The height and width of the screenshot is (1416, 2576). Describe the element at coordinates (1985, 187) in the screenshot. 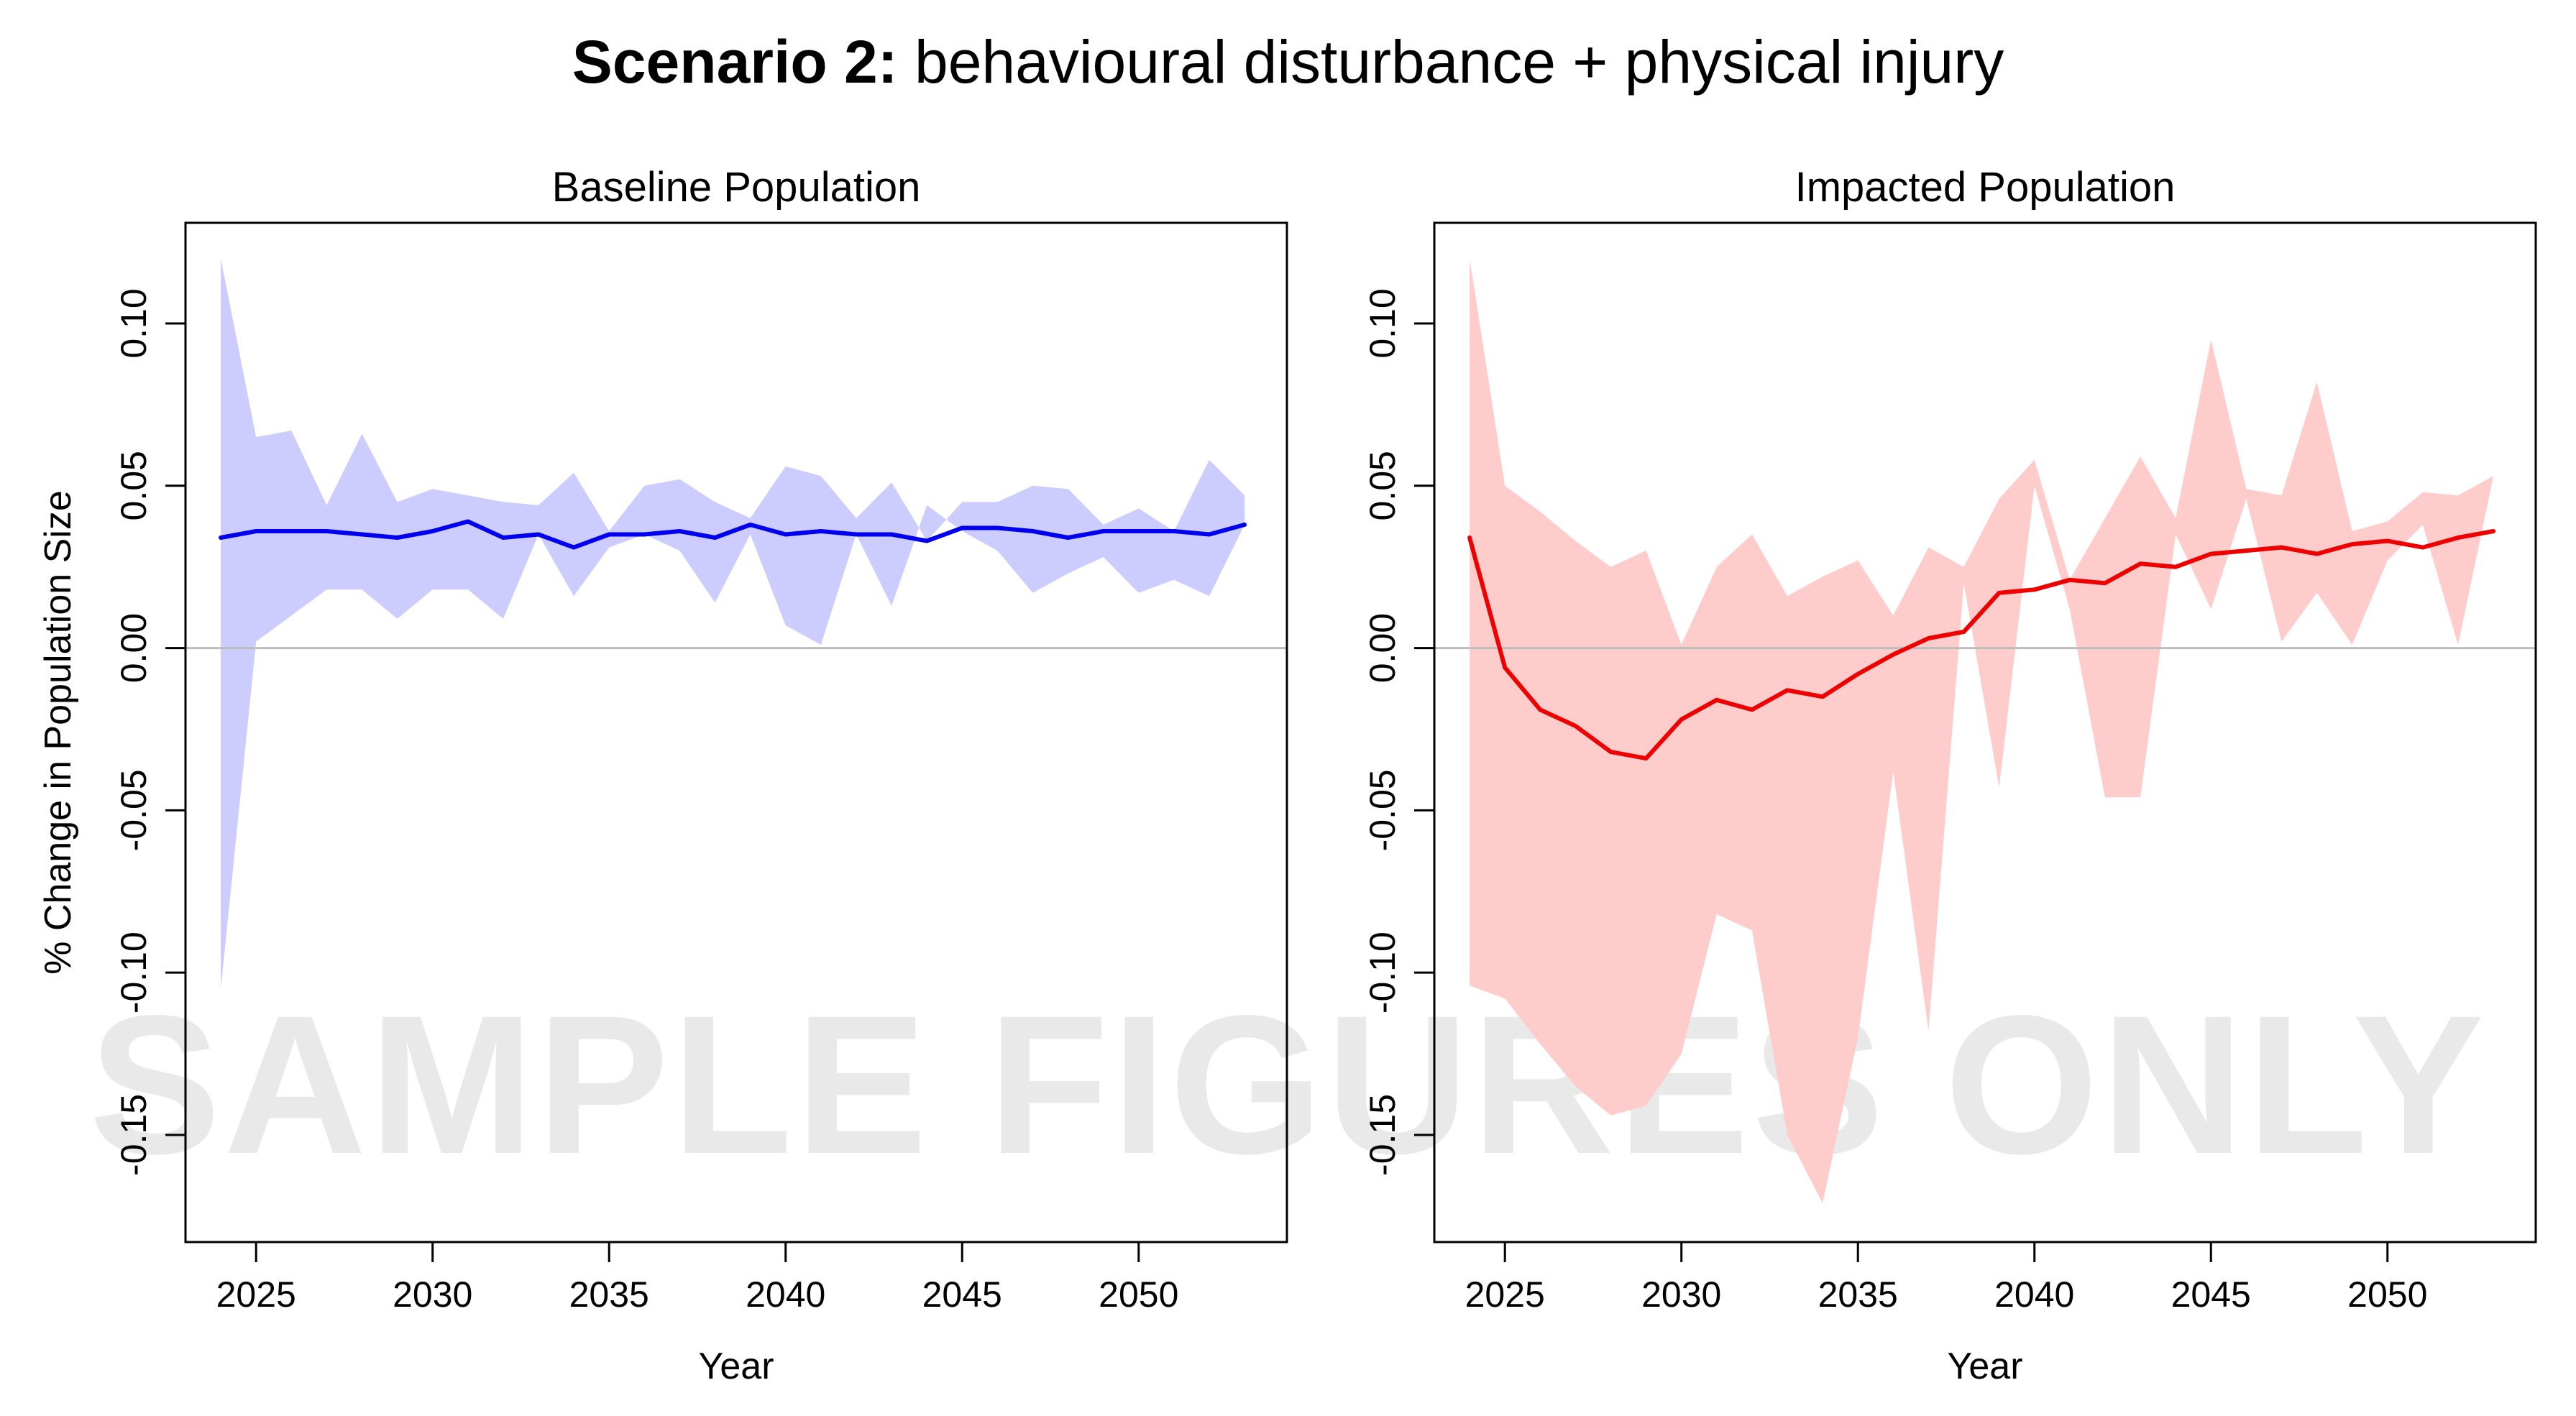

I see `panel-title: Impacted Population` at that location.